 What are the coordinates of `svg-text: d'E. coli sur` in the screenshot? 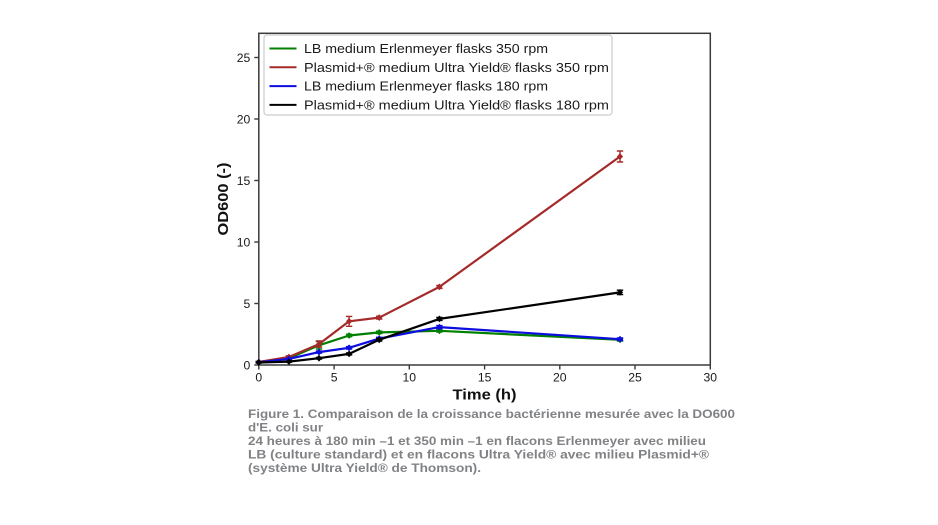 It's located at (285, 428).